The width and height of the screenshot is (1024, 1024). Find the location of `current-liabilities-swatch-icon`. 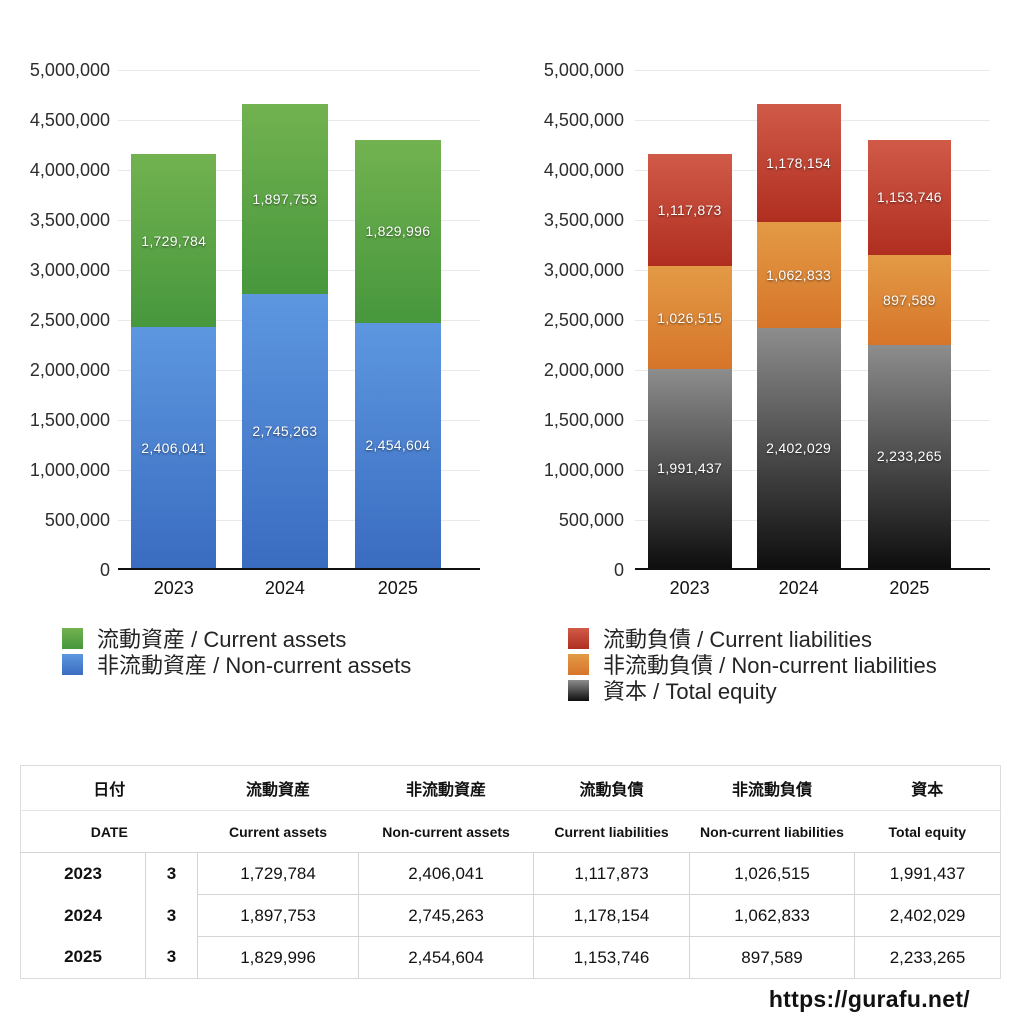

current-liabilities-swatch-icon is located at coordinates (578, 638).